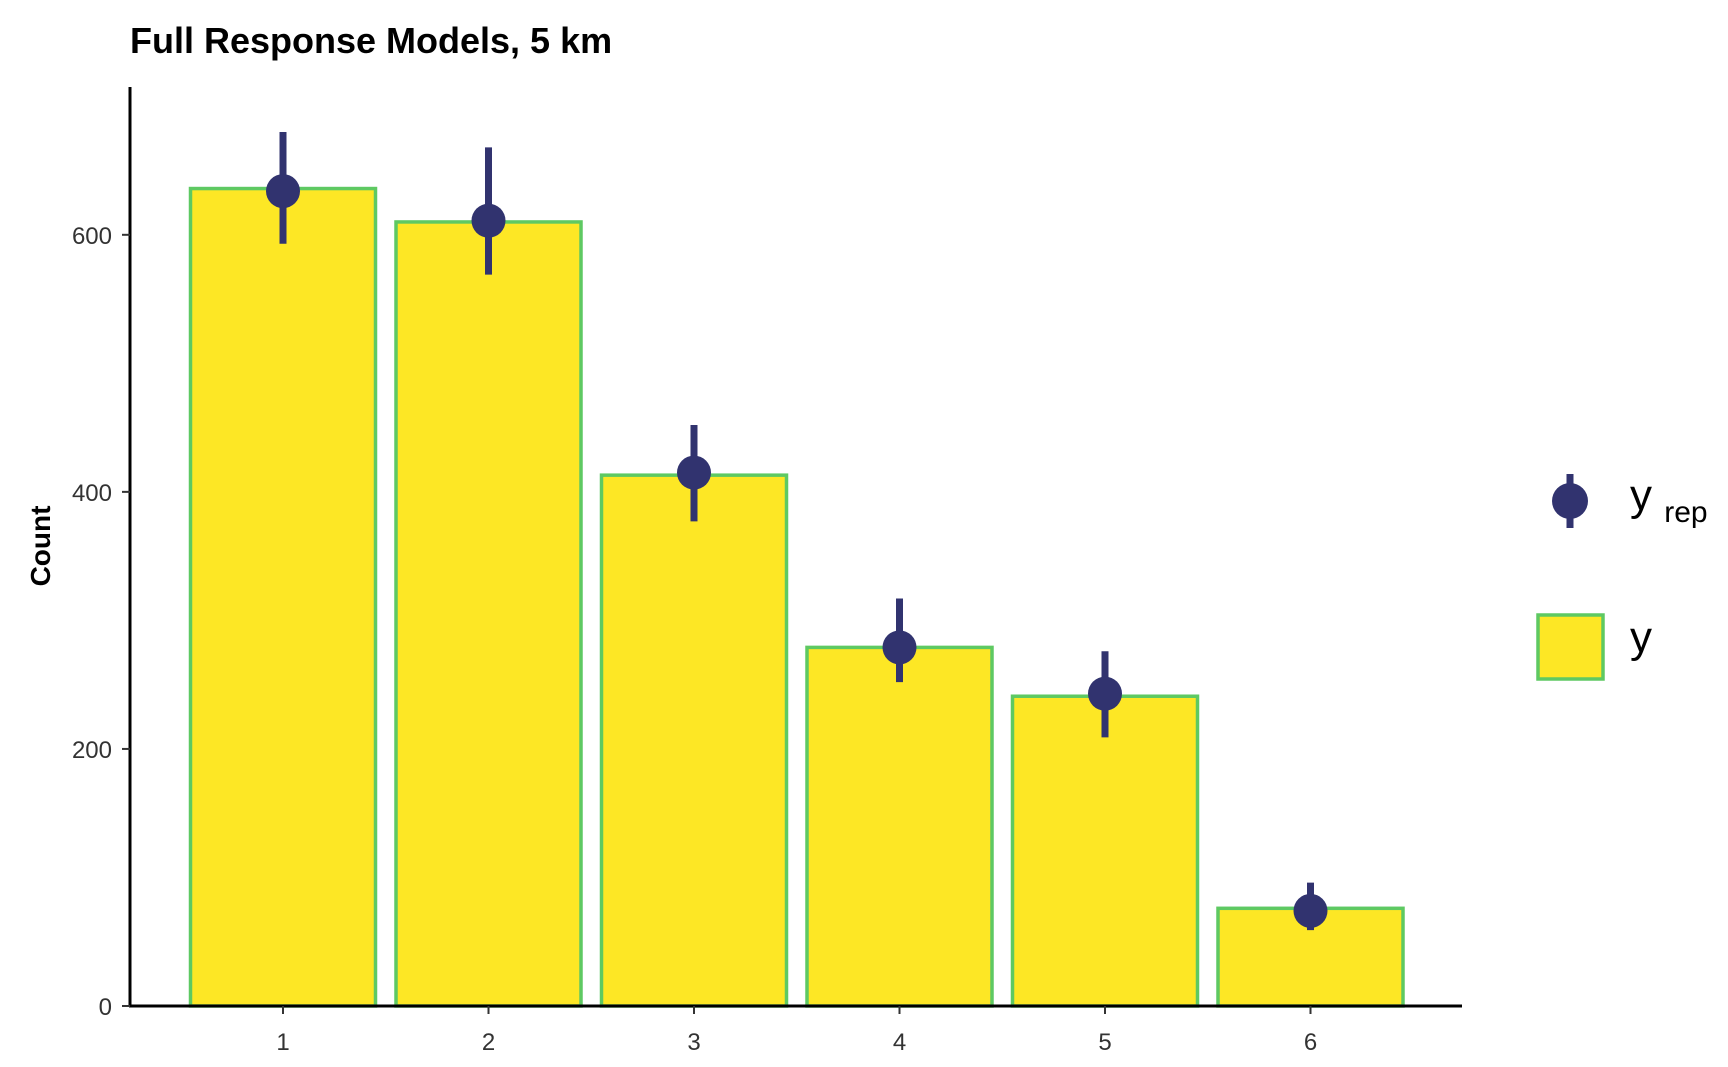 The height and width of the screenshot is (1067, 1728). Describe the element at coordinates (796, 1031) in the screenshot. I see `x-ticks: 1 2 3 4 5 6` at that location.